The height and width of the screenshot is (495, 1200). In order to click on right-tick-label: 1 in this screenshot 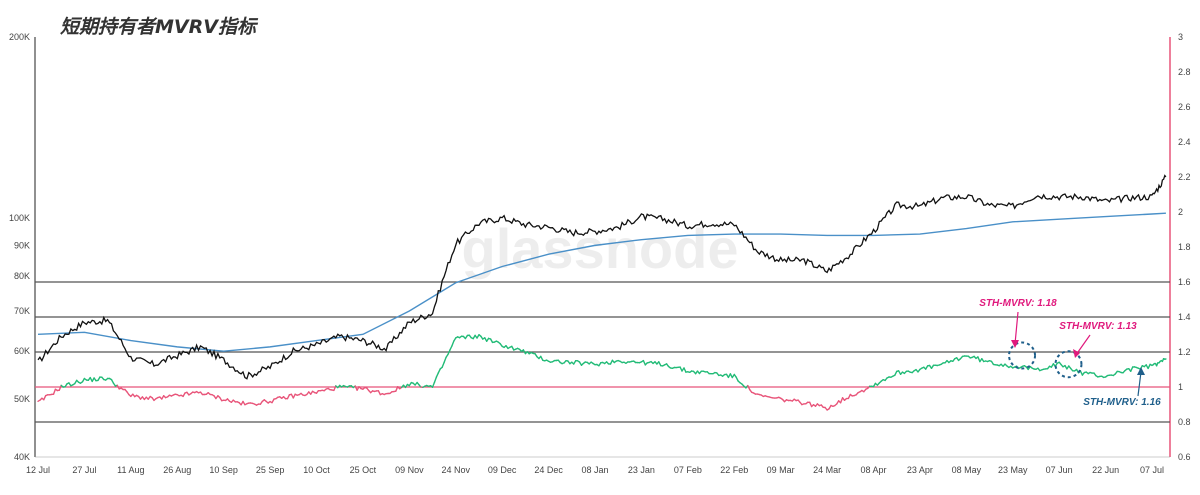, I will do `click(1180, 387)`.